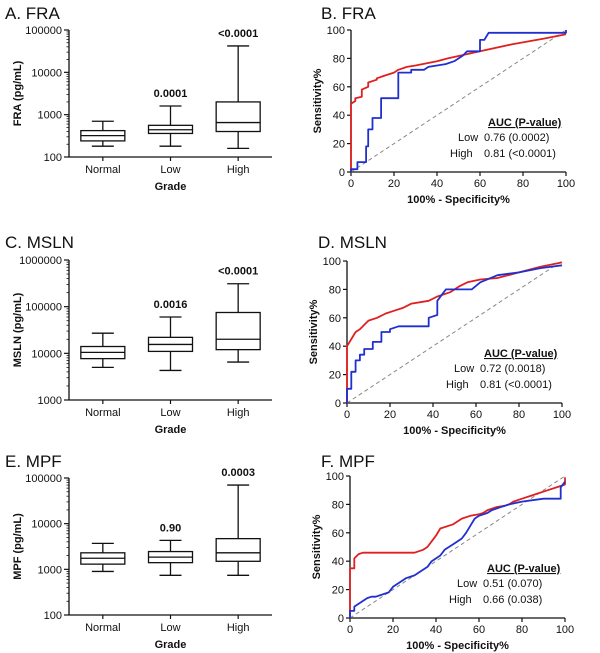 This screenshot has width=600, height=653. What do you see at coordinates (512, 584) in the screenshot?
I see `legend-value: 0.51 (0.070)` at bounding box center [512, 584].